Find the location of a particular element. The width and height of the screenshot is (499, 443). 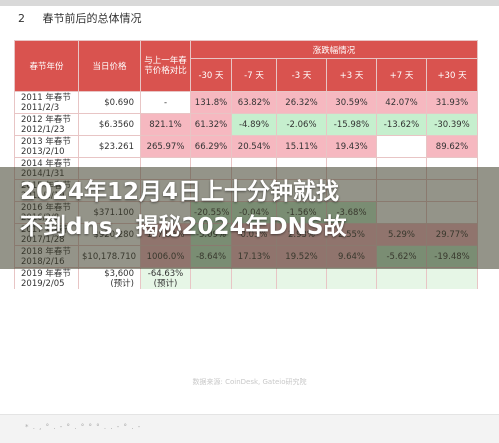

cell-value: -4.89% is located at coordinates (254, 124).